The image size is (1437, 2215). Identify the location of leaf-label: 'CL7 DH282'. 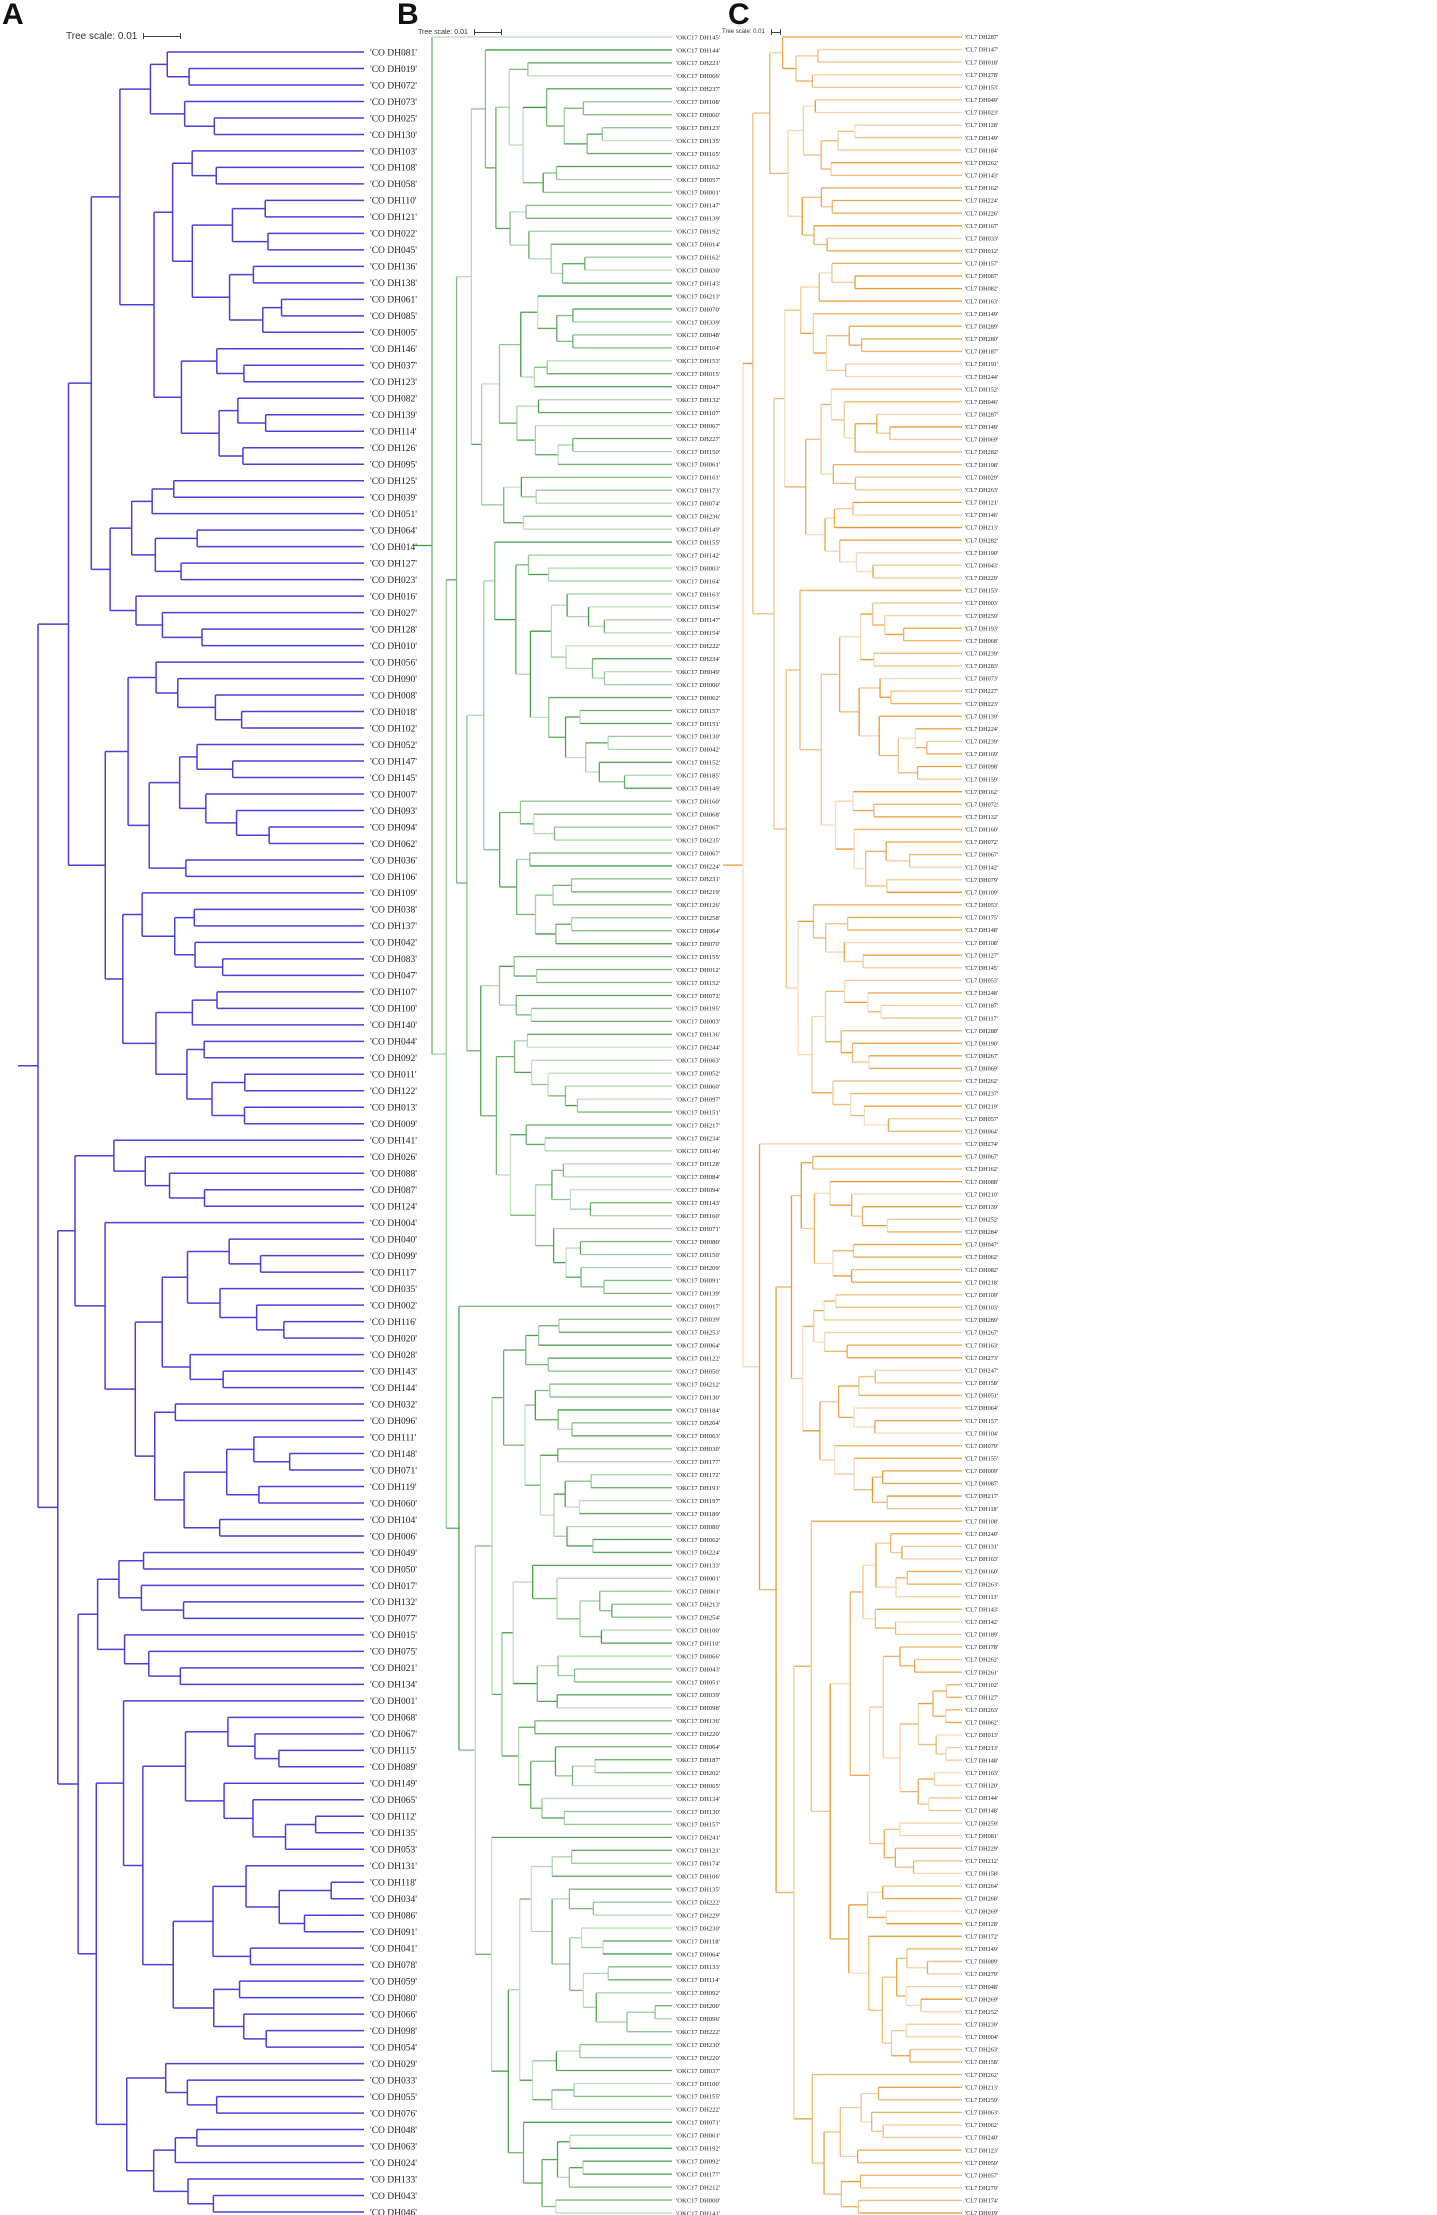
(981, 452).